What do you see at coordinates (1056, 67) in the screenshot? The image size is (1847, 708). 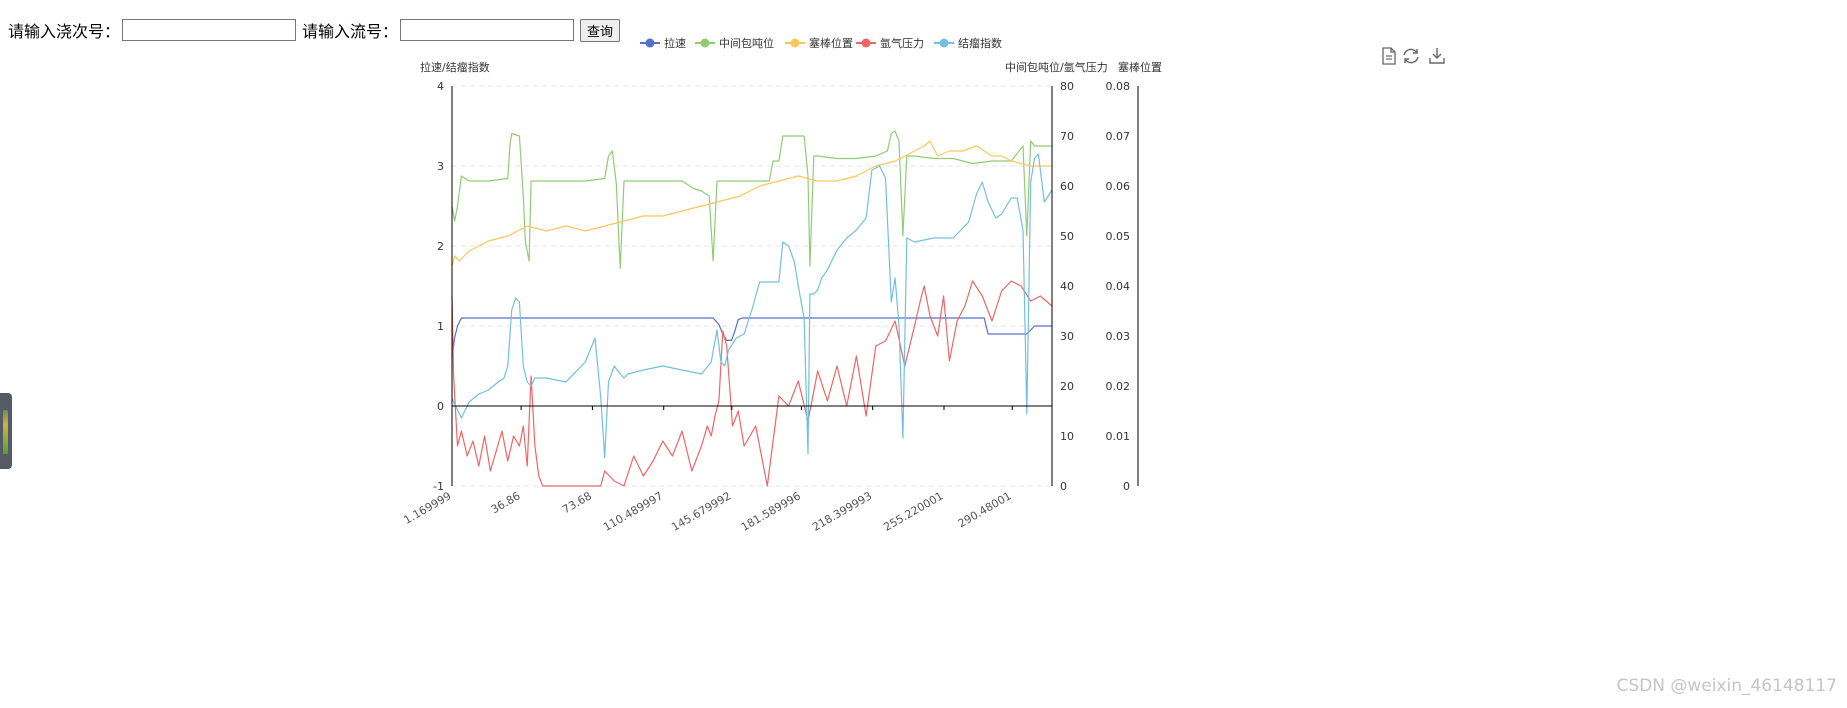 I see `right-axis-title: 中间包吨位/氩气压力` at bounding box center [1056, 67].